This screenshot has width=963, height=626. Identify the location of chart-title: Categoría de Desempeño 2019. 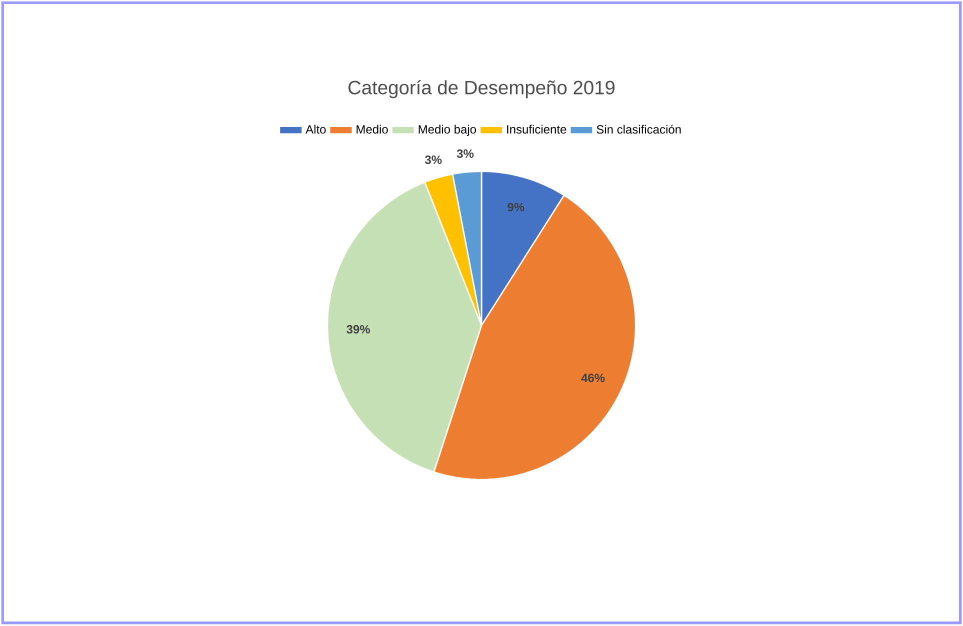
(481, 89).